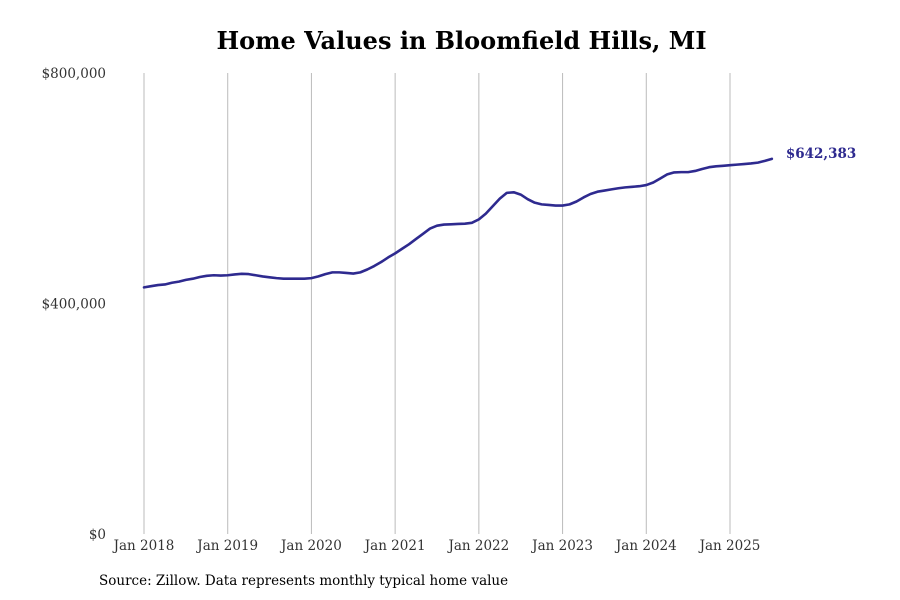 The width and height of the screenshot is (900, 600). Describe the element at coordinates (74, 74) in the screenshot. I see `y-tick-label: $800,000` at that location.